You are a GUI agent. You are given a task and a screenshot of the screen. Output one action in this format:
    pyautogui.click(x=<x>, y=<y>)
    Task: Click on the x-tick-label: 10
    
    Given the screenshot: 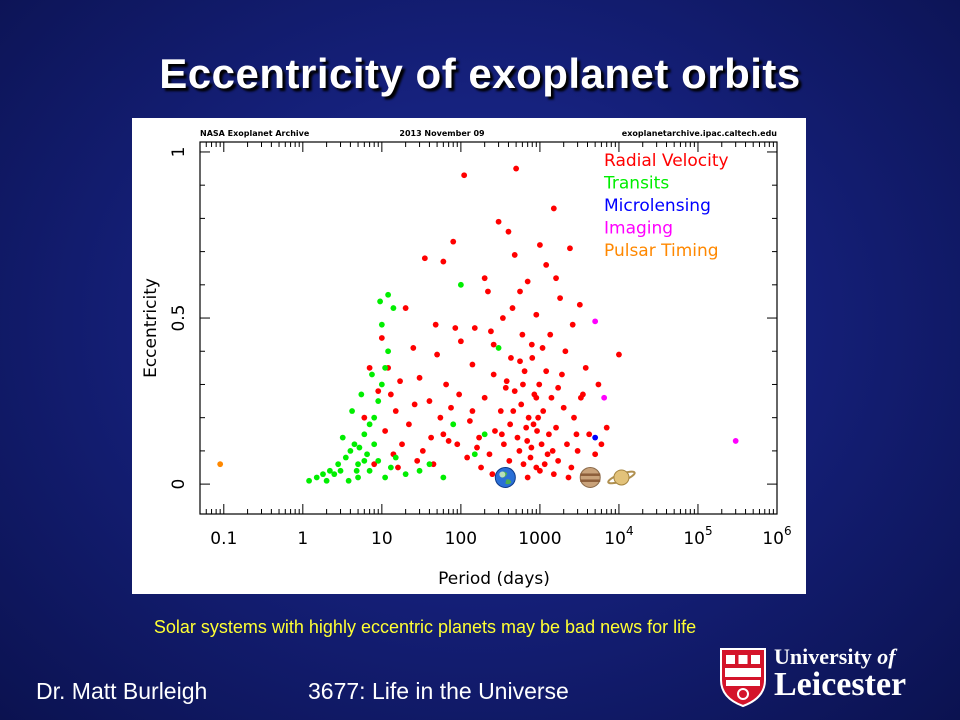 What is the action you would take?
    pyautogui.click(x=382, y=539)
    